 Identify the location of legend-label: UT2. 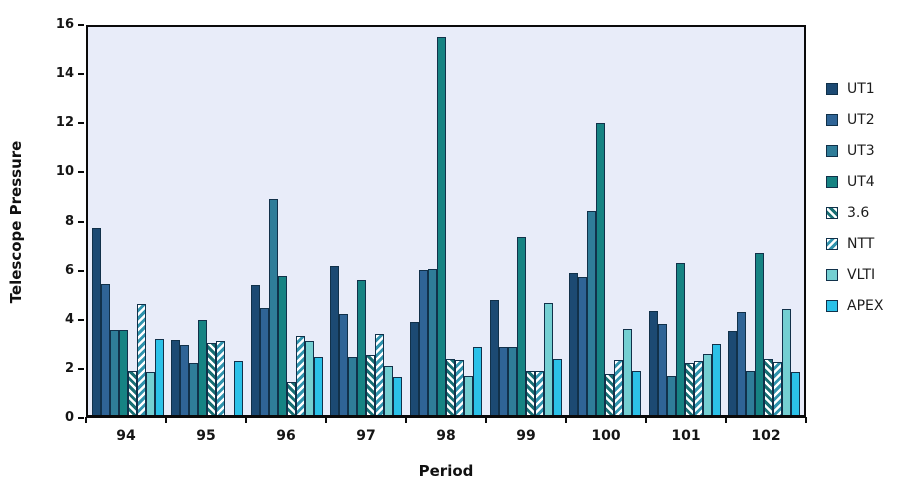
(861, 120).